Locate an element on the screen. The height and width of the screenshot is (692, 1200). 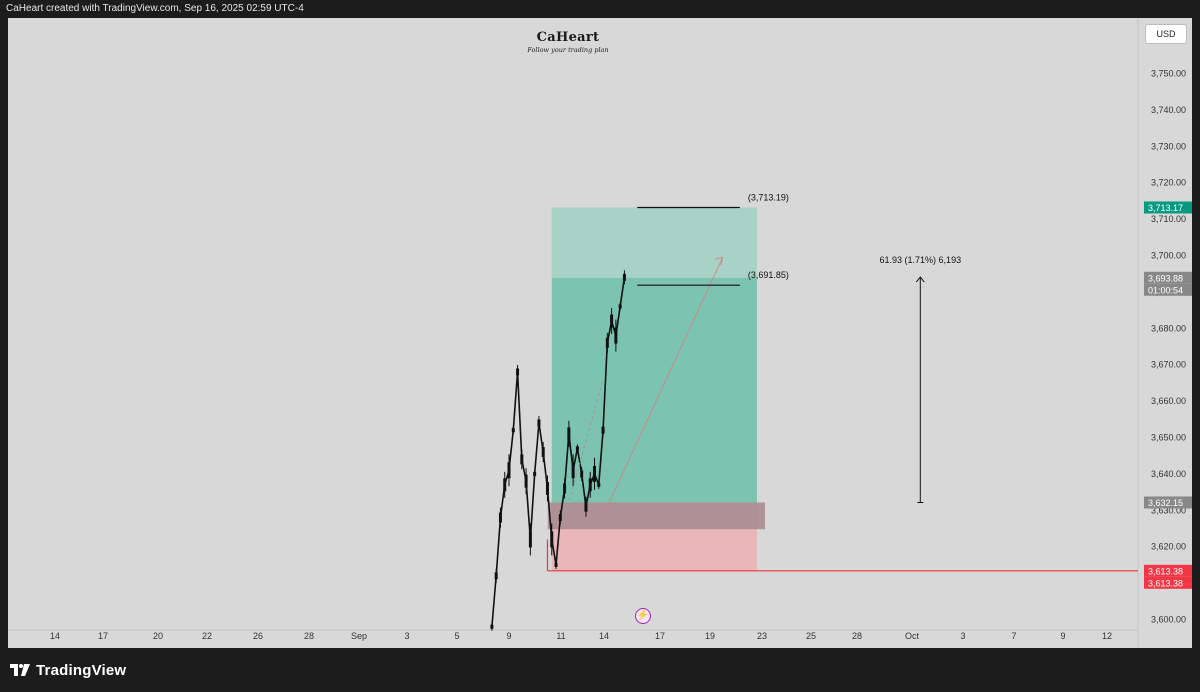
y-tick-label: 3,650.00 is located at coordinates (1168, 438).